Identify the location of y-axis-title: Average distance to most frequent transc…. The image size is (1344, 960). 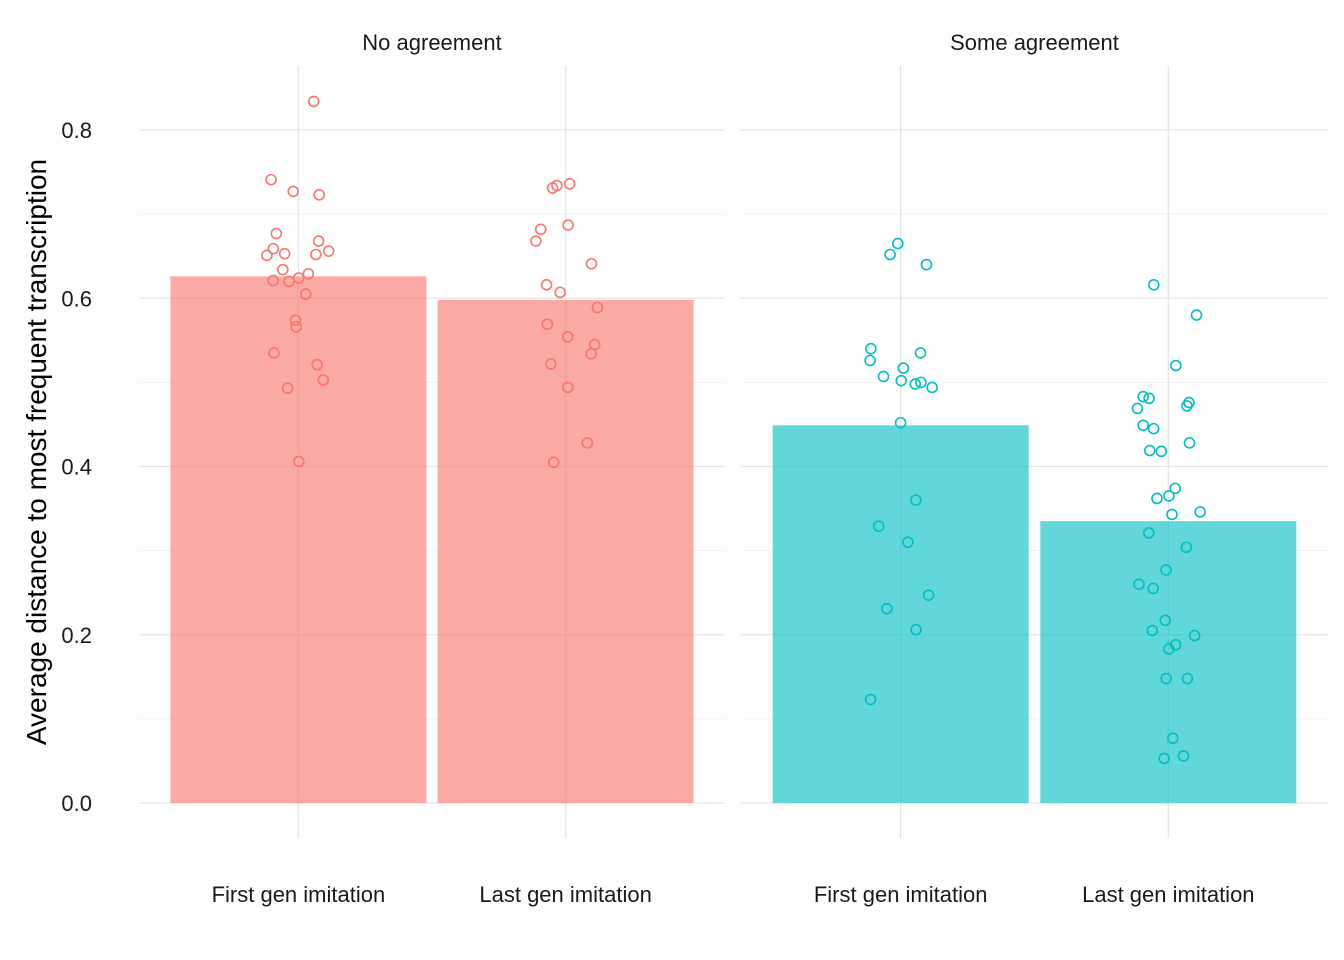
(36, 452).